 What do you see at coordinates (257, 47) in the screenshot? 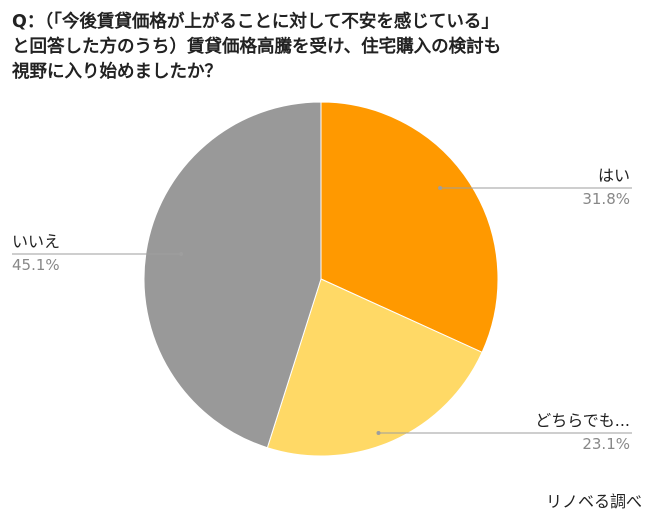
I see `chart-title-line-2: と回答した方のうち）賃貸価格高騰を受け、住宅購入の検討も` at bounding box center [257, 47].